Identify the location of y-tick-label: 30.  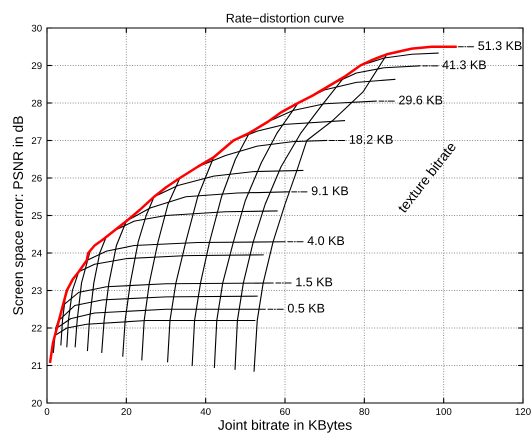
(37, 28).